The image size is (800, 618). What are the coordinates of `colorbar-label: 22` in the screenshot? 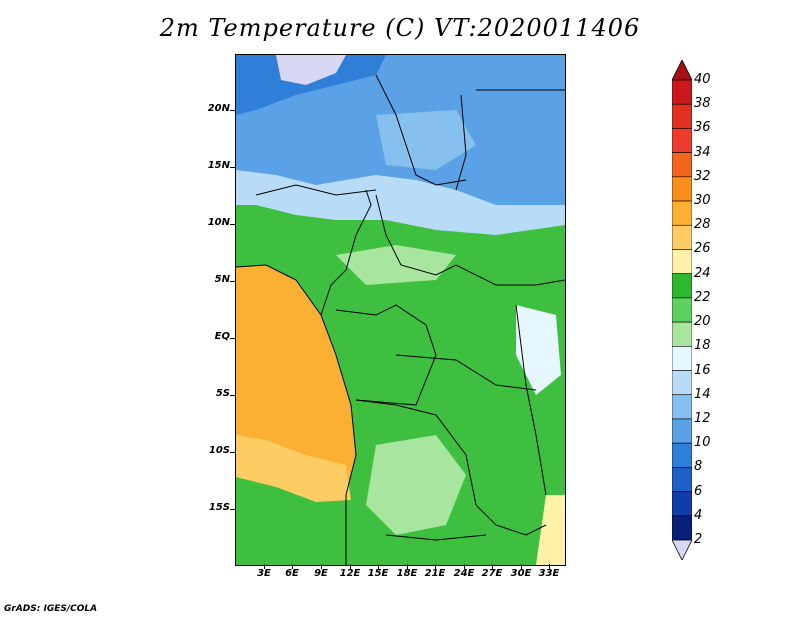 It's located at (702, 297).